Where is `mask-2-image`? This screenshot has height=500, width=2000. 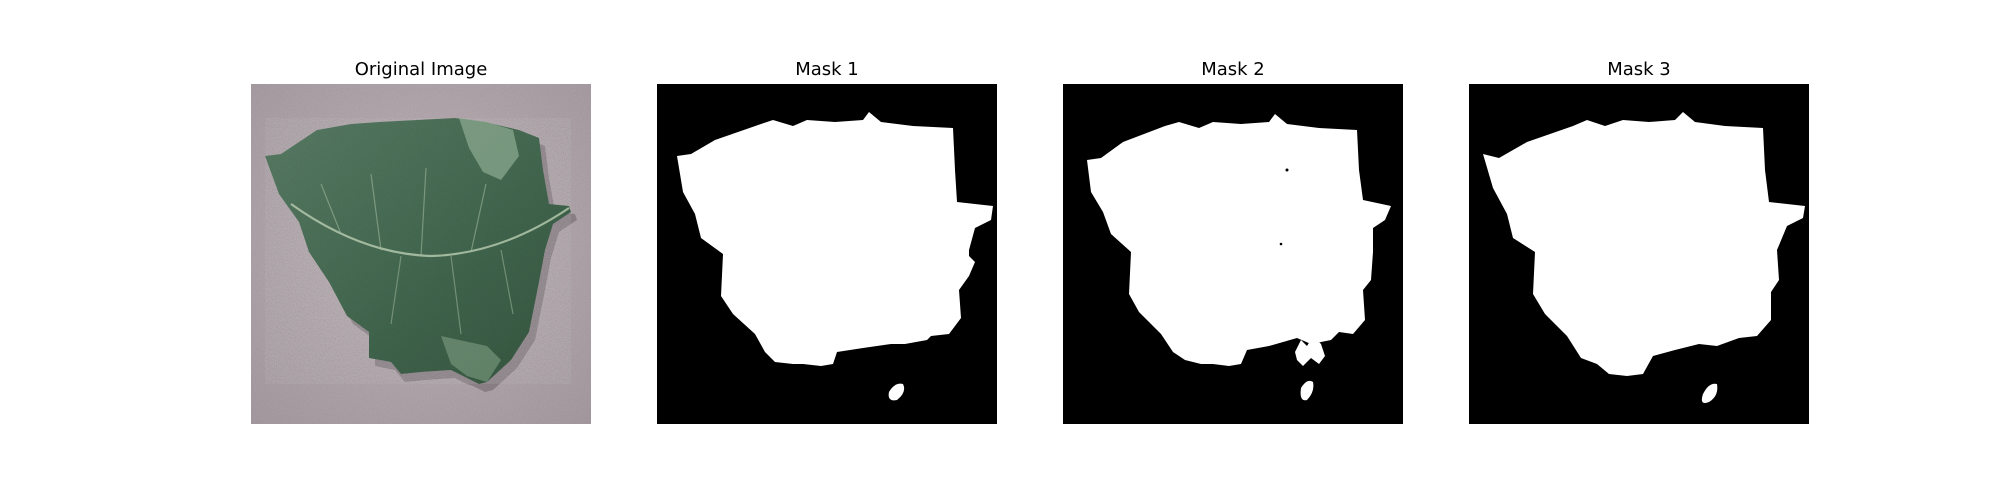
mask-2-image is located at coordinates (1233, 254).